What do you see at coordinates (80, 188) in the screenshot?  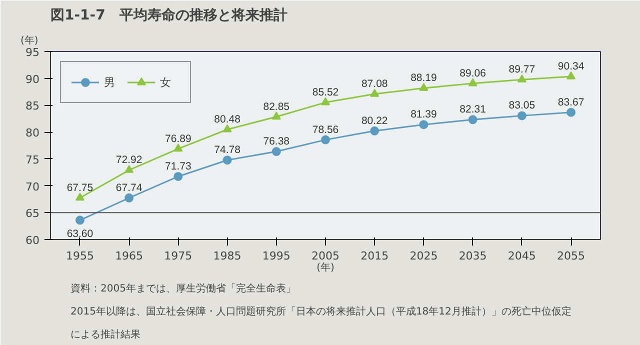 I see `data-label: 67.75` at bounding box center [80, 188].